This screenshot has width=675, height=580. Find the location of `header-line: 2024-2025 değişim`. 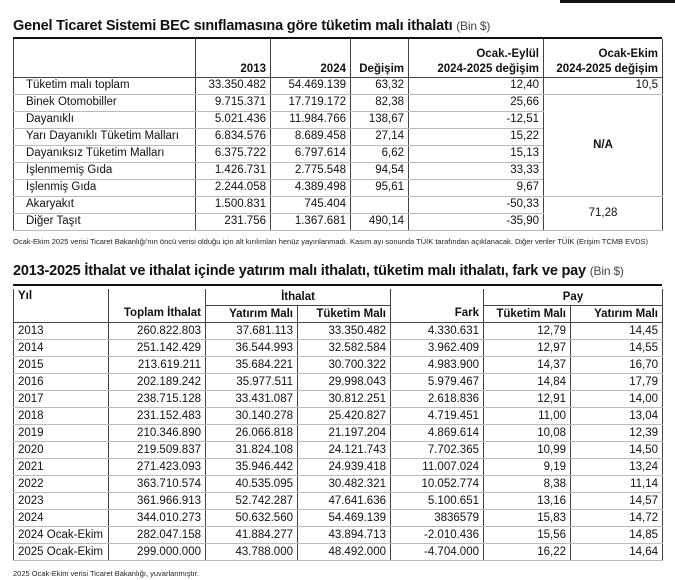

header-line: 2024-2025 değişim is located at coordinates (488, 68).